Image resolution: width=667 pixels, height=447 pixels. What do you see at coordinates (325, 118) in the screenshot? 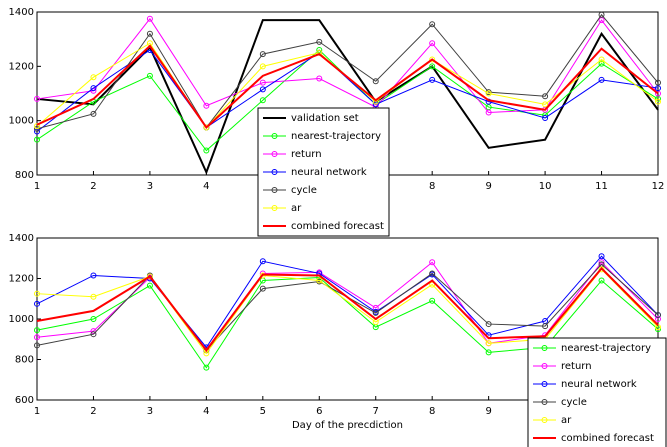
I see `legend-label: validation set` at bounding box center [325, 118].